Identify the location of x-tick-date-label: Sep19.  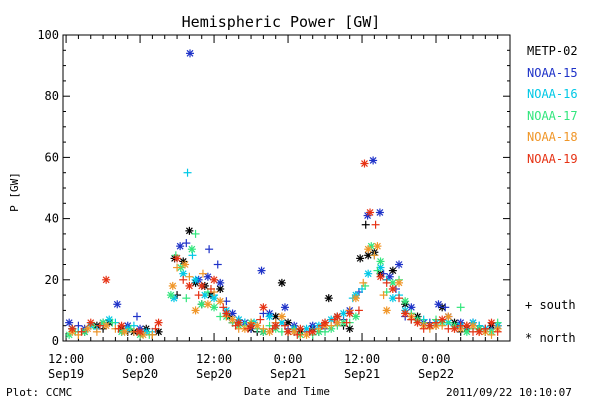
(66, 374).